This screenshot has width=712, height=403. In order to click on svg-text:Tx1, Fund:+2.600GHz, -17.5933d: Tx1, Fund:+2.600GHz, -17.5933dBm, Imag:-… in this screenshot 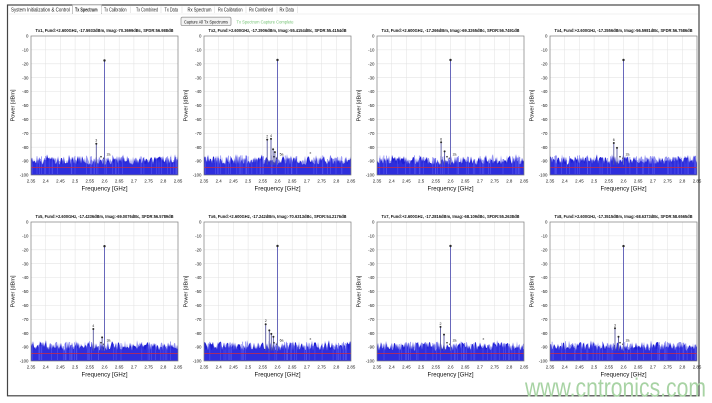, I will do `click(105, 30)`.